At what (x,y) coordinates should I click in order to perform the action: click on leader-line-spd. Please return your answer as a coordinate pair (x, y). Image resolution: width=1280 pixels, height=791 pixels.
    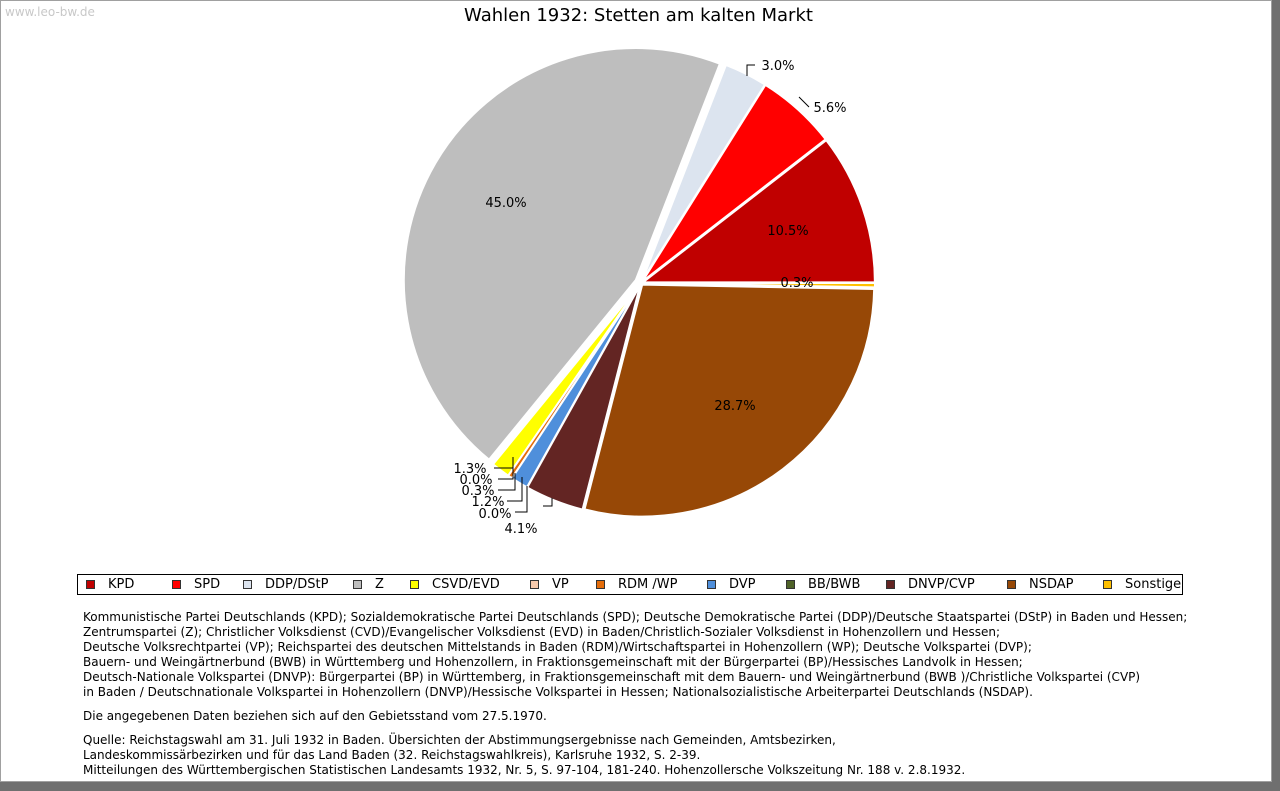
    Looking at the image, I should click on (804, 102).